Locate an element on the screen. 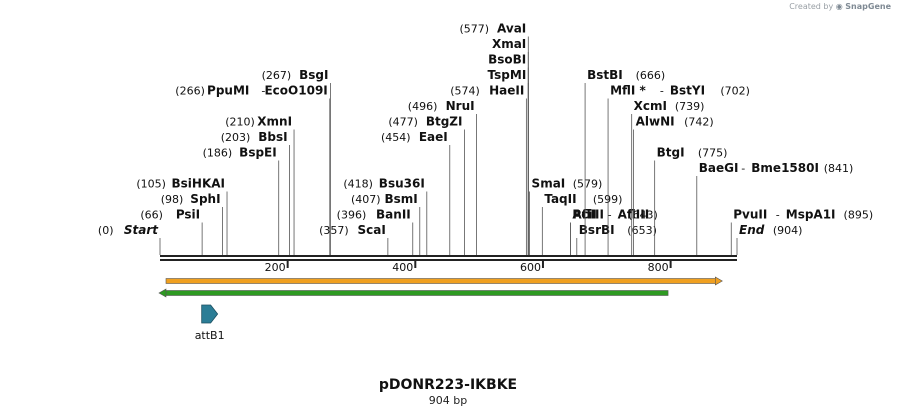 The width and height of the screenshot is (897, 417). site-bsu36i: Bsu36I (418) is located at coordinates (385, 216).